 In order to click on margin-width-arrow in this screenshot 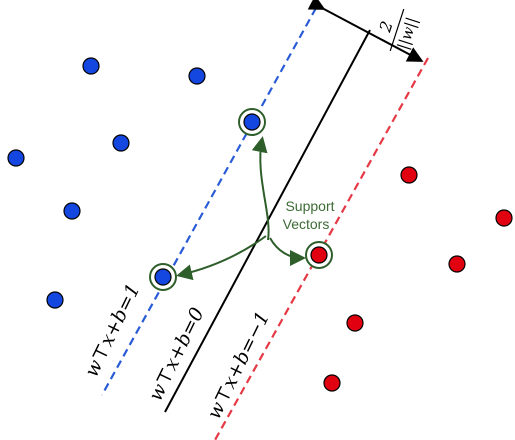, I will do `click(365, 31)`.